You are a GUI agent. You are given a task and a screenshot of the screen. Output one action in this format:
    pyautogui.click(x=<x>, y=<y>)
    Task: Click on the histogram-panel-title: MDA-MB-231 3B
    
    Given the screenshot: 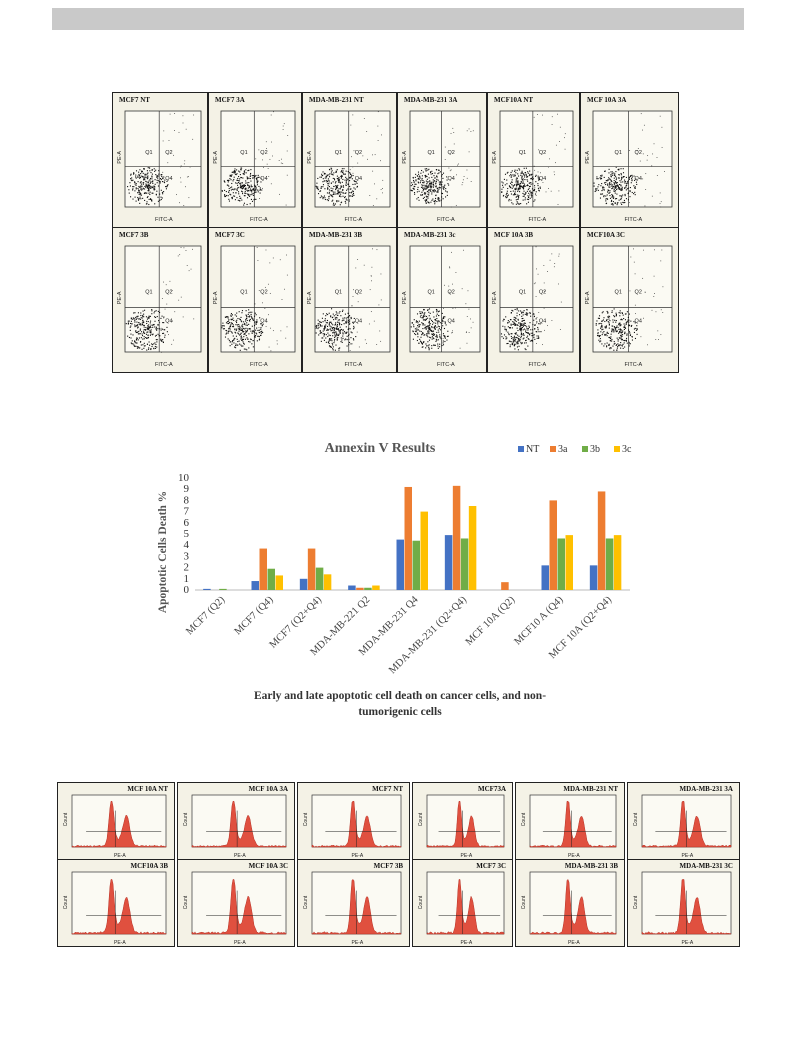 What is the action you would take?
    pyautogui.click(x=591, y=866)
    